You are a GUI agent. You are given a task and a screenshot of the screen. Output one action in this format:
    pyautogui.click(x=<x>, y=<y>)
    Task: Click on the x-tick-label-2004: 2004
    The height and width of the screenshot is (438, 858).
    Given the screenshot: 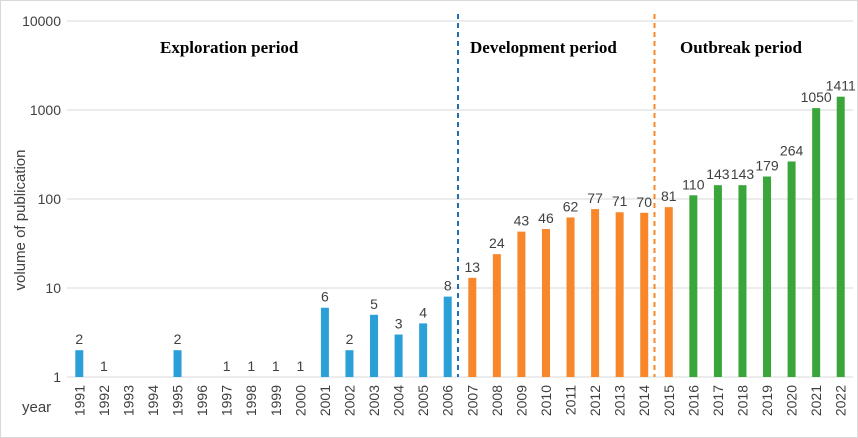 What is the action you would take?
    pyautogui.click(x=399, y=400)
    